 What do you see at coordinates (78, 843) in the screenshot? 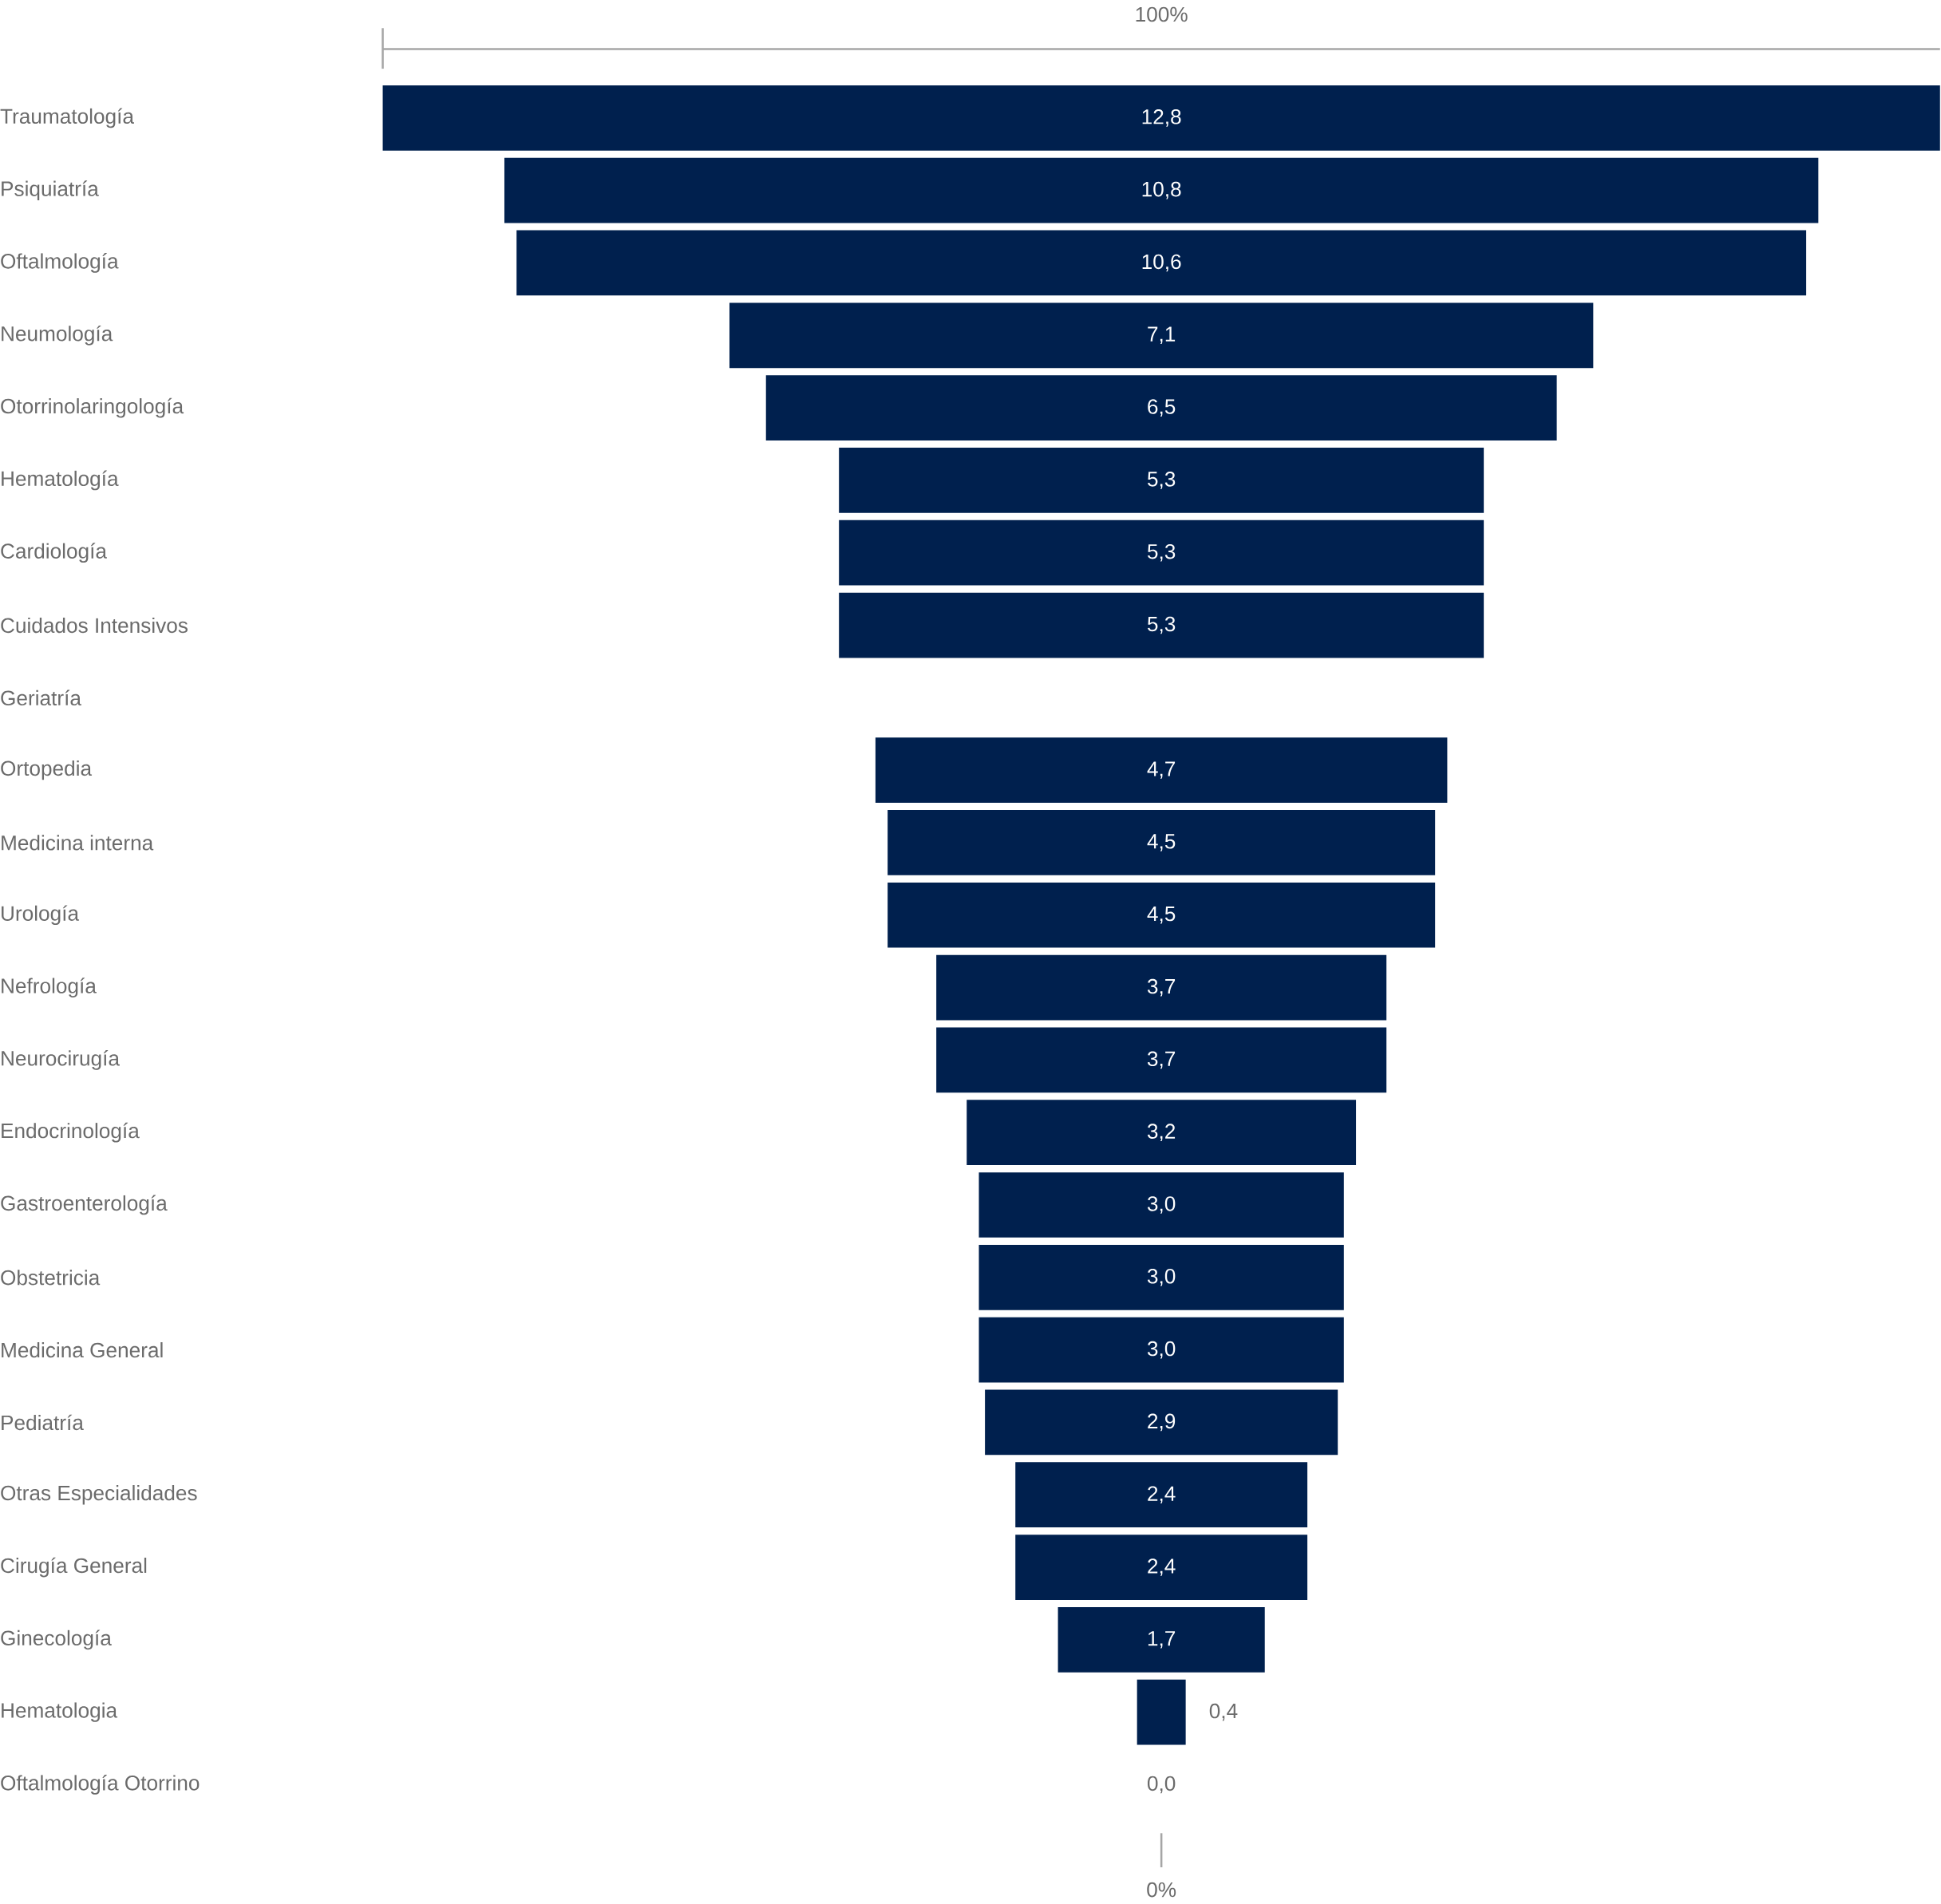
I see `category-label: Medicina interna` at bounding box center [78, 843].